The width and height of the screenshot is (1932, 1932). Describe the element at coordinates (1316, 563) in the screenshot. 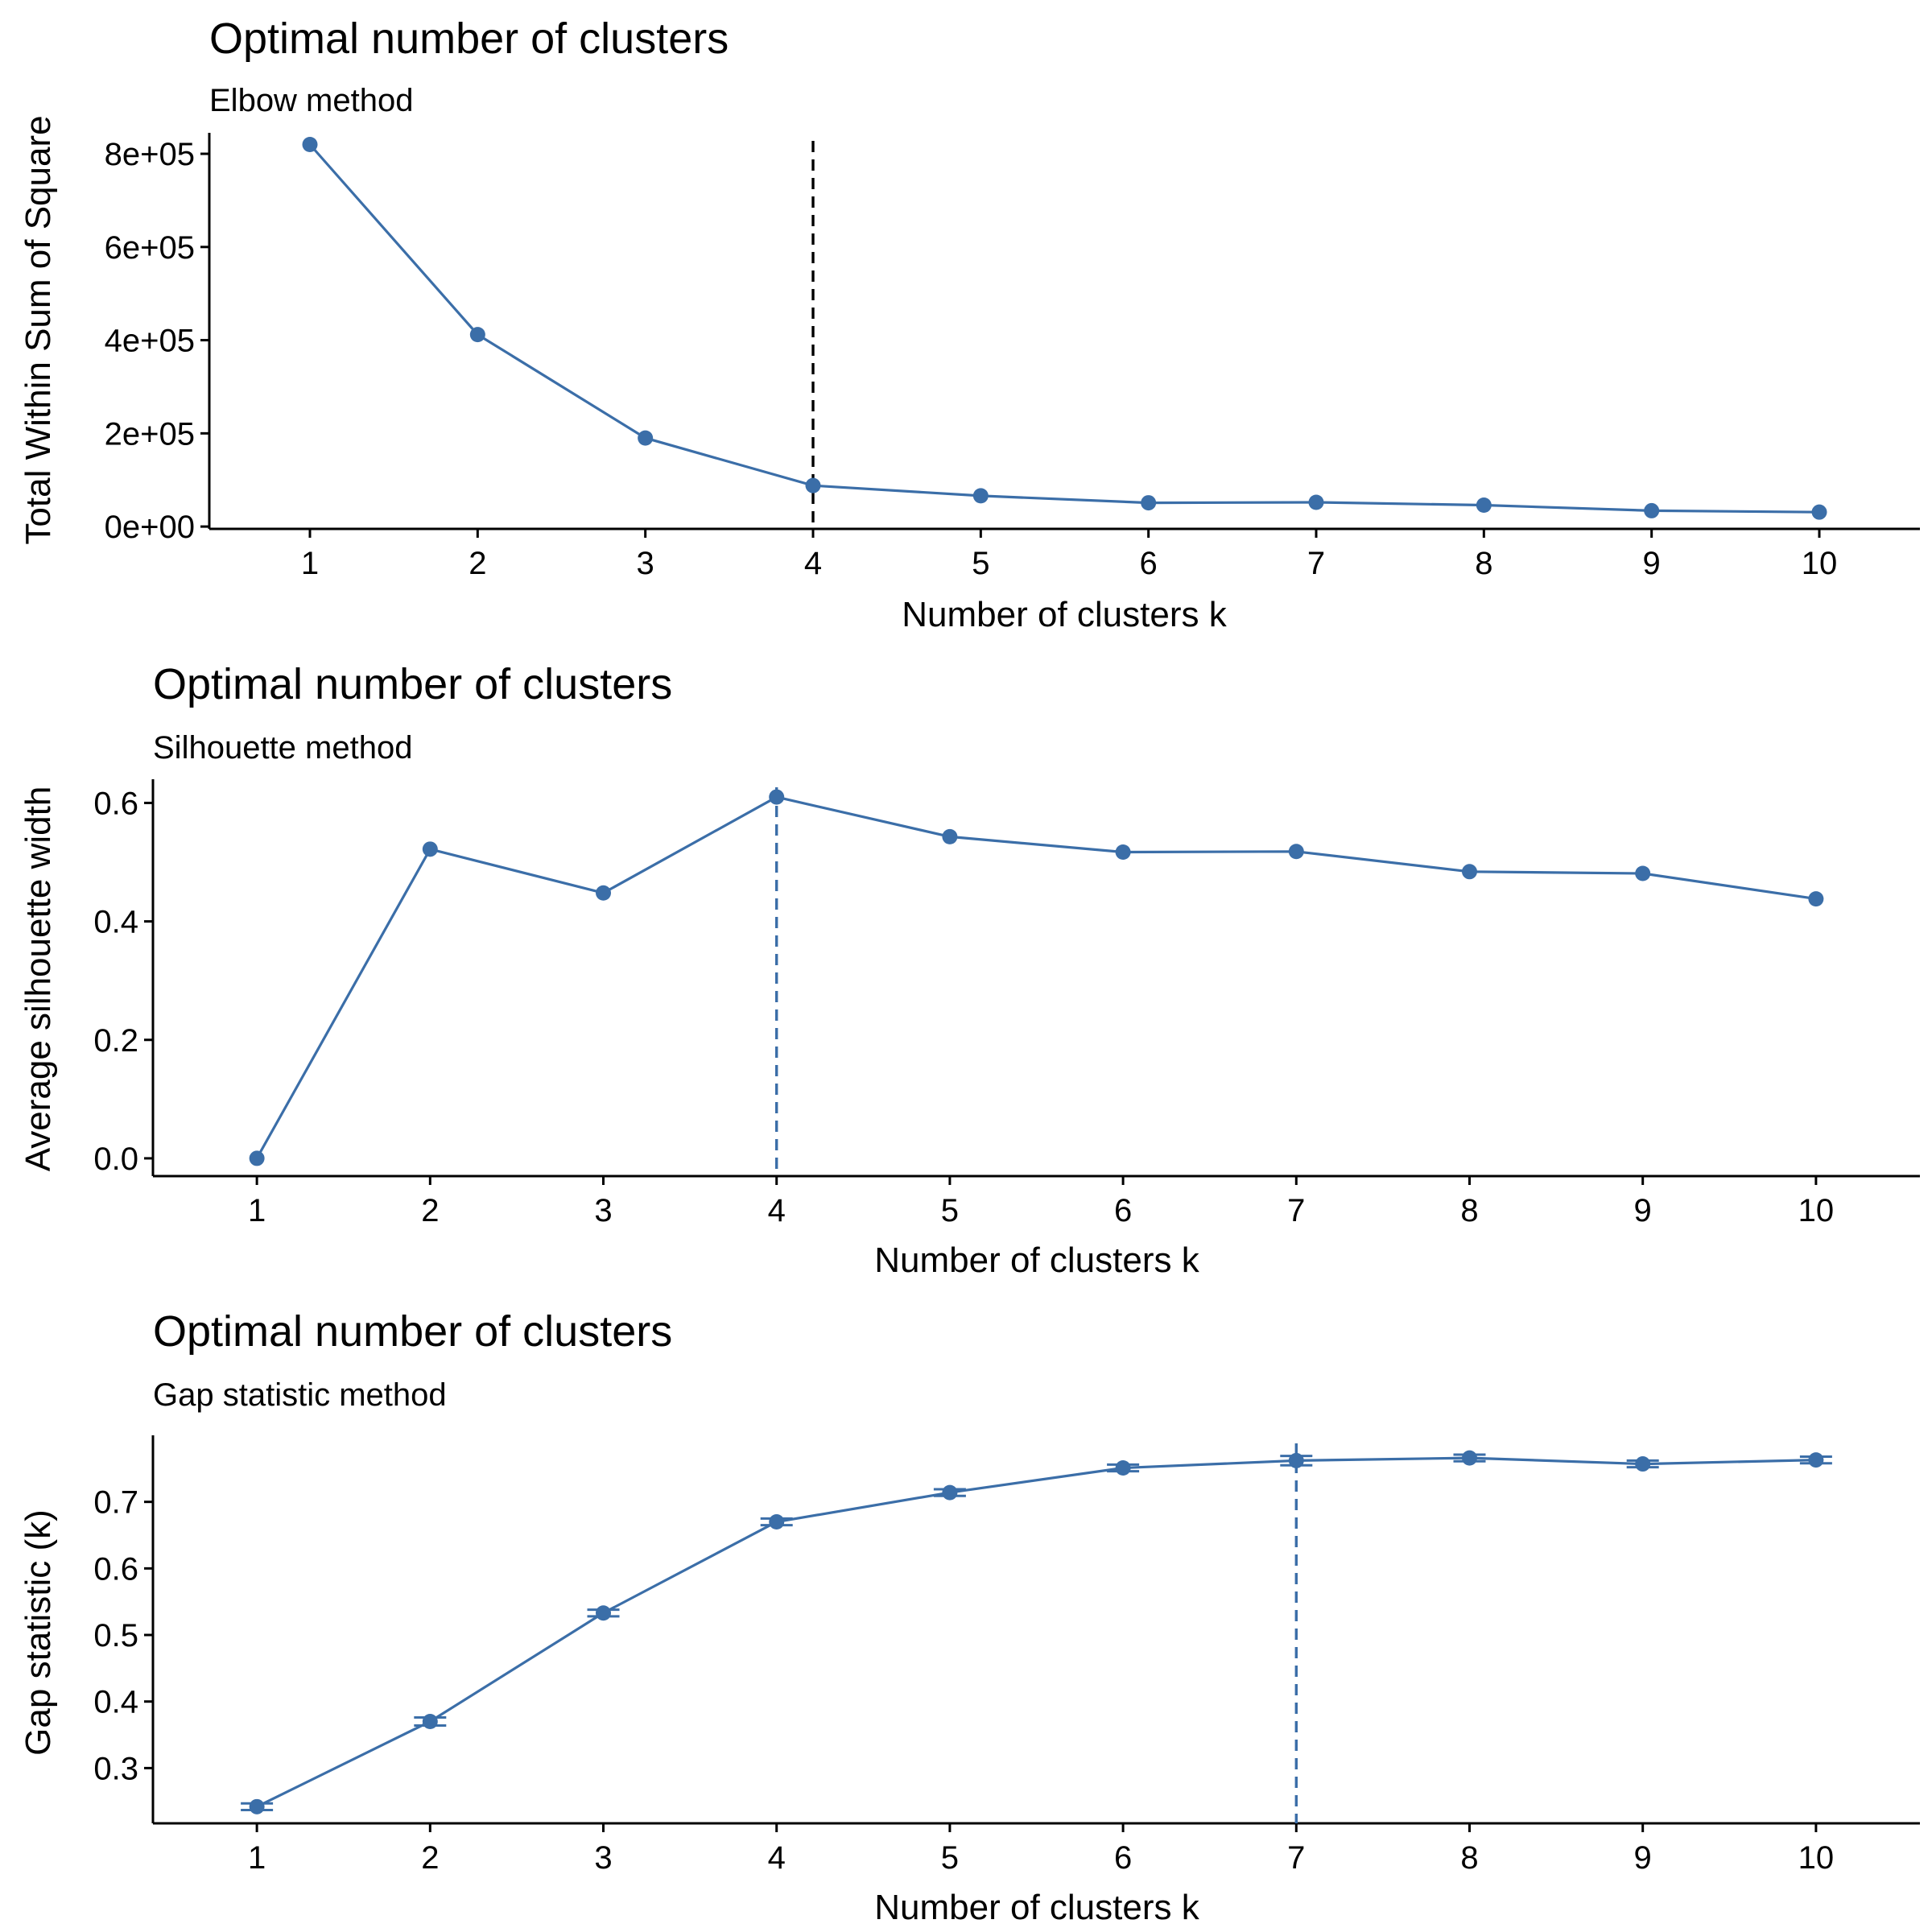

I see `elbow-x-tick-label: 7` at that location.